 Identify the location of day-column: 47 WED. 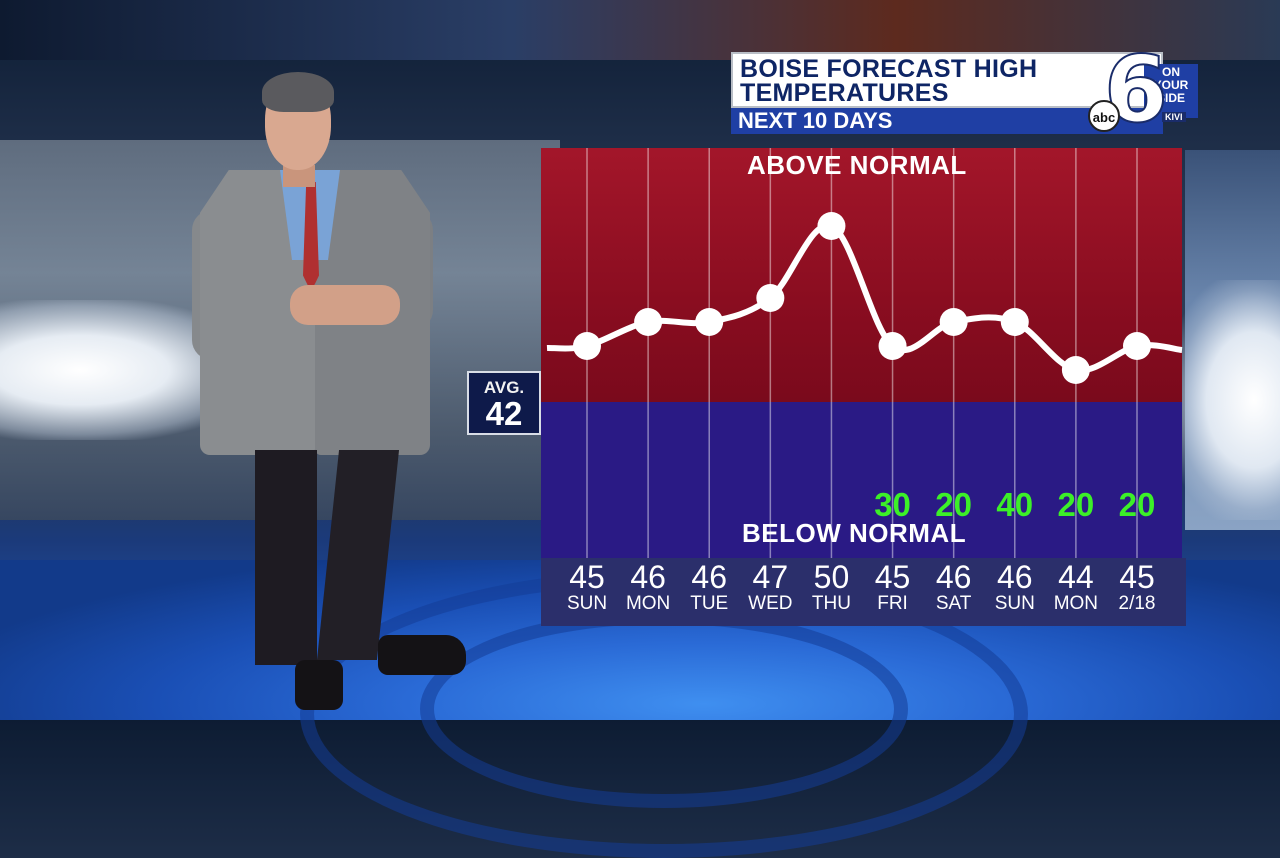
(770, 586).